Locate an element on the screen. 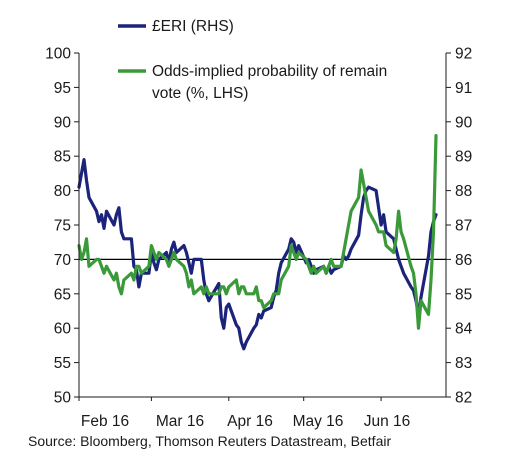 Image resolution: width=511 pixels, height=470 pixels. y-right-tick-label: 91 is located at coordinates (463, 88).